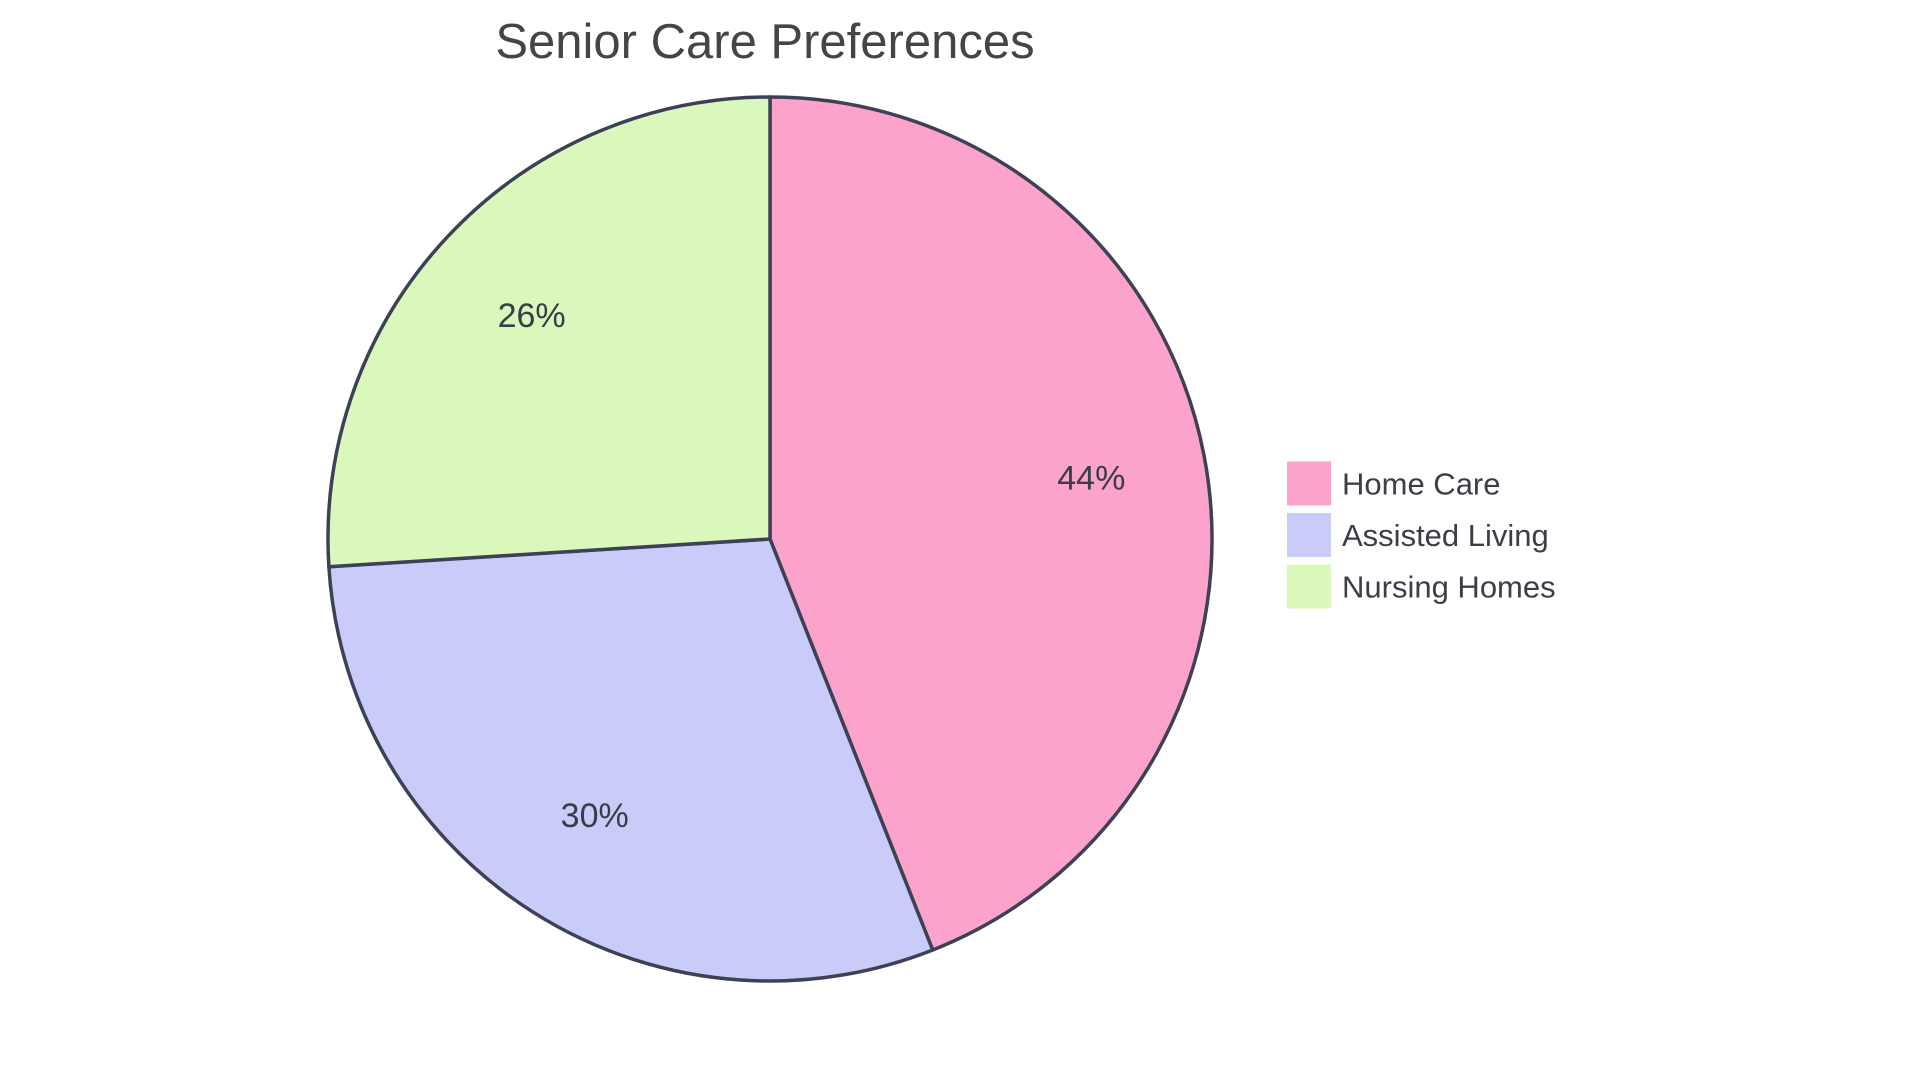 This screenshot has width=1920, height=1083. Describe the element at coordinates (1449, 587) in the screenshot. I see `legend-label: Nursing Homes` at that location.